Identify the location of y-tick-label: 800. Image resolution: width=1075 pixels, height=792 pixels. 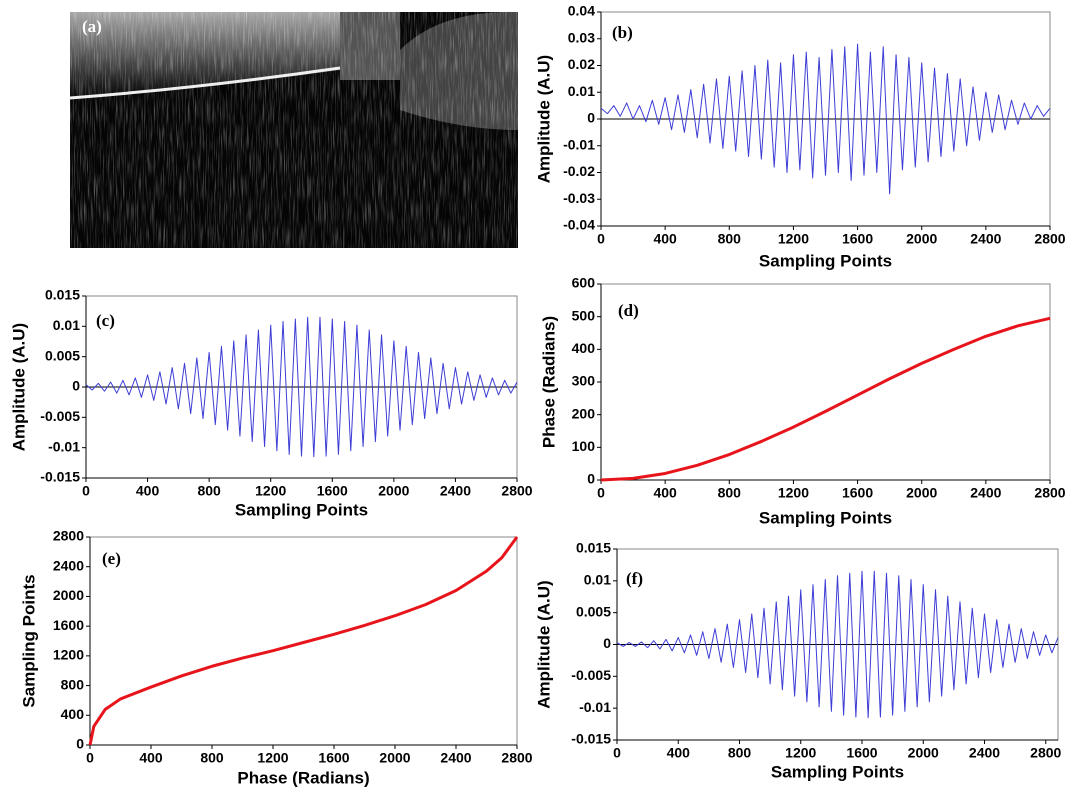
(73, 684).